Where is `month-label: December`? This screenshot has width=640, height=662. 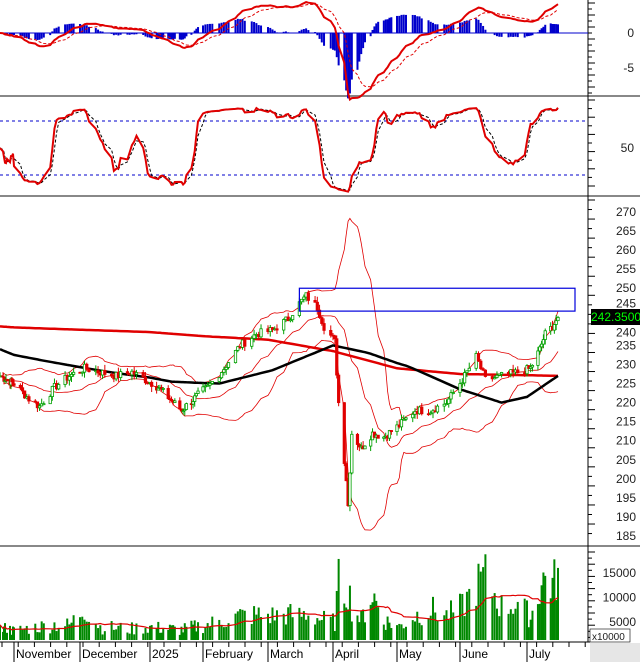 month-label: December is located at coordinates (109, 654).